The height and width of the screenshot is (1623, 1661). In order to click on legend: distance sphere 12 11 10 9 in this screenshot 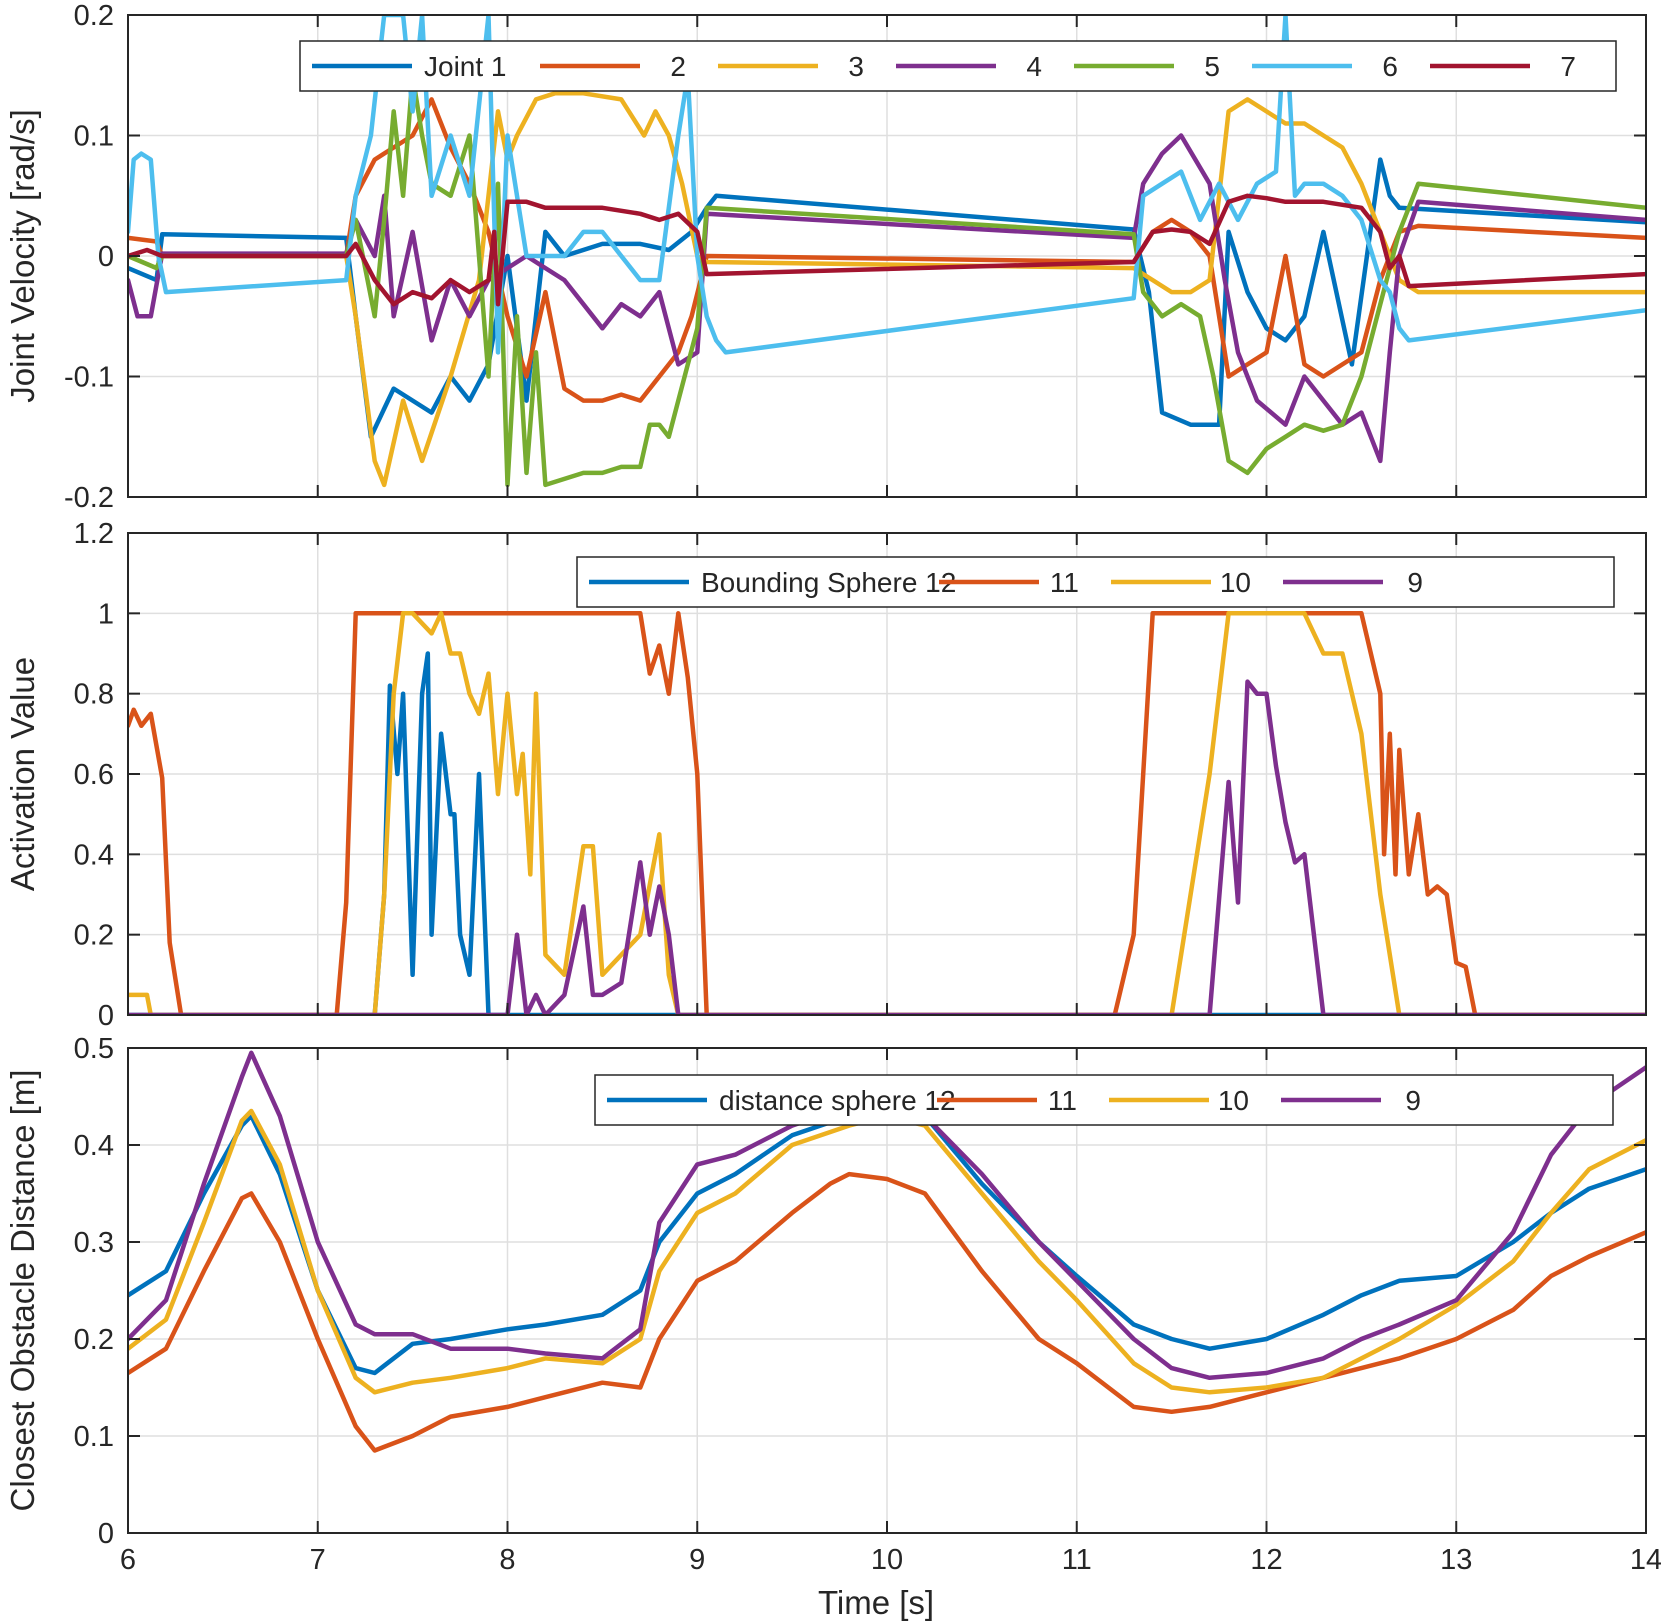, I will do `click(1104, 1100)`.